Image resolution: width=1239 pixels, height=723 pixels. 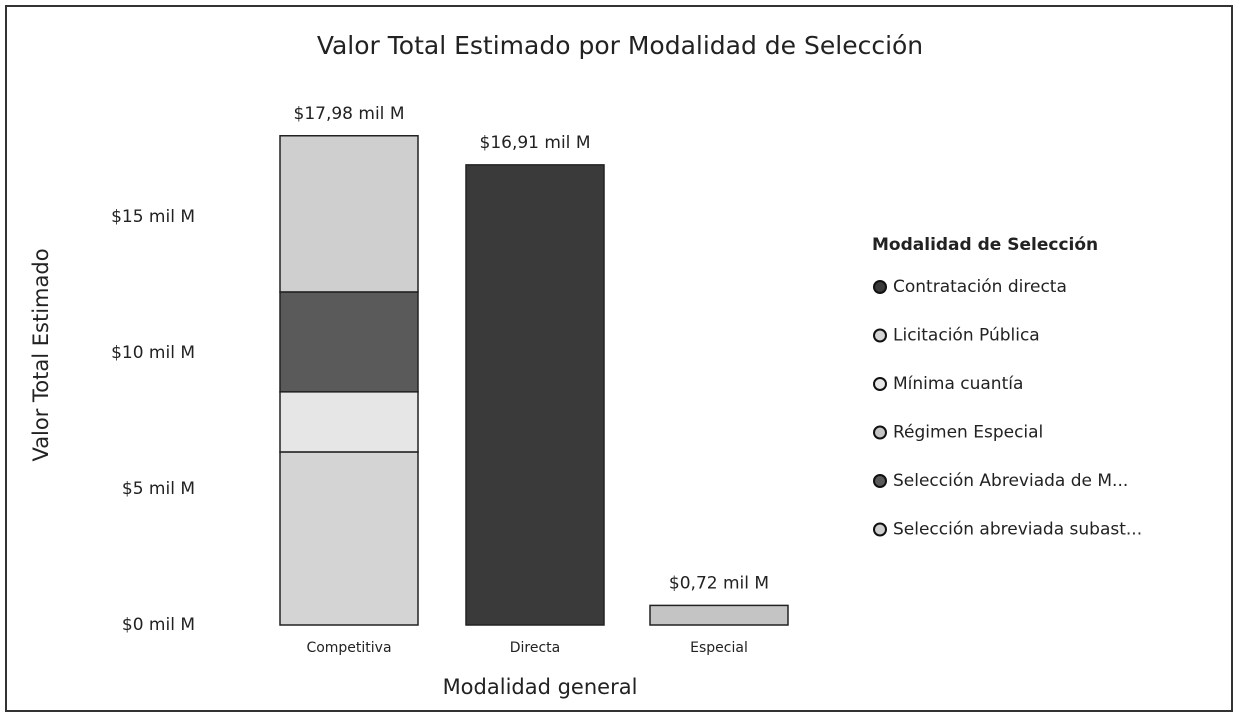 What do you see at coordinates (348, 648) in the screenshot?
I see `x-tick-label: Competitiva` at bounding box center [348, 648].